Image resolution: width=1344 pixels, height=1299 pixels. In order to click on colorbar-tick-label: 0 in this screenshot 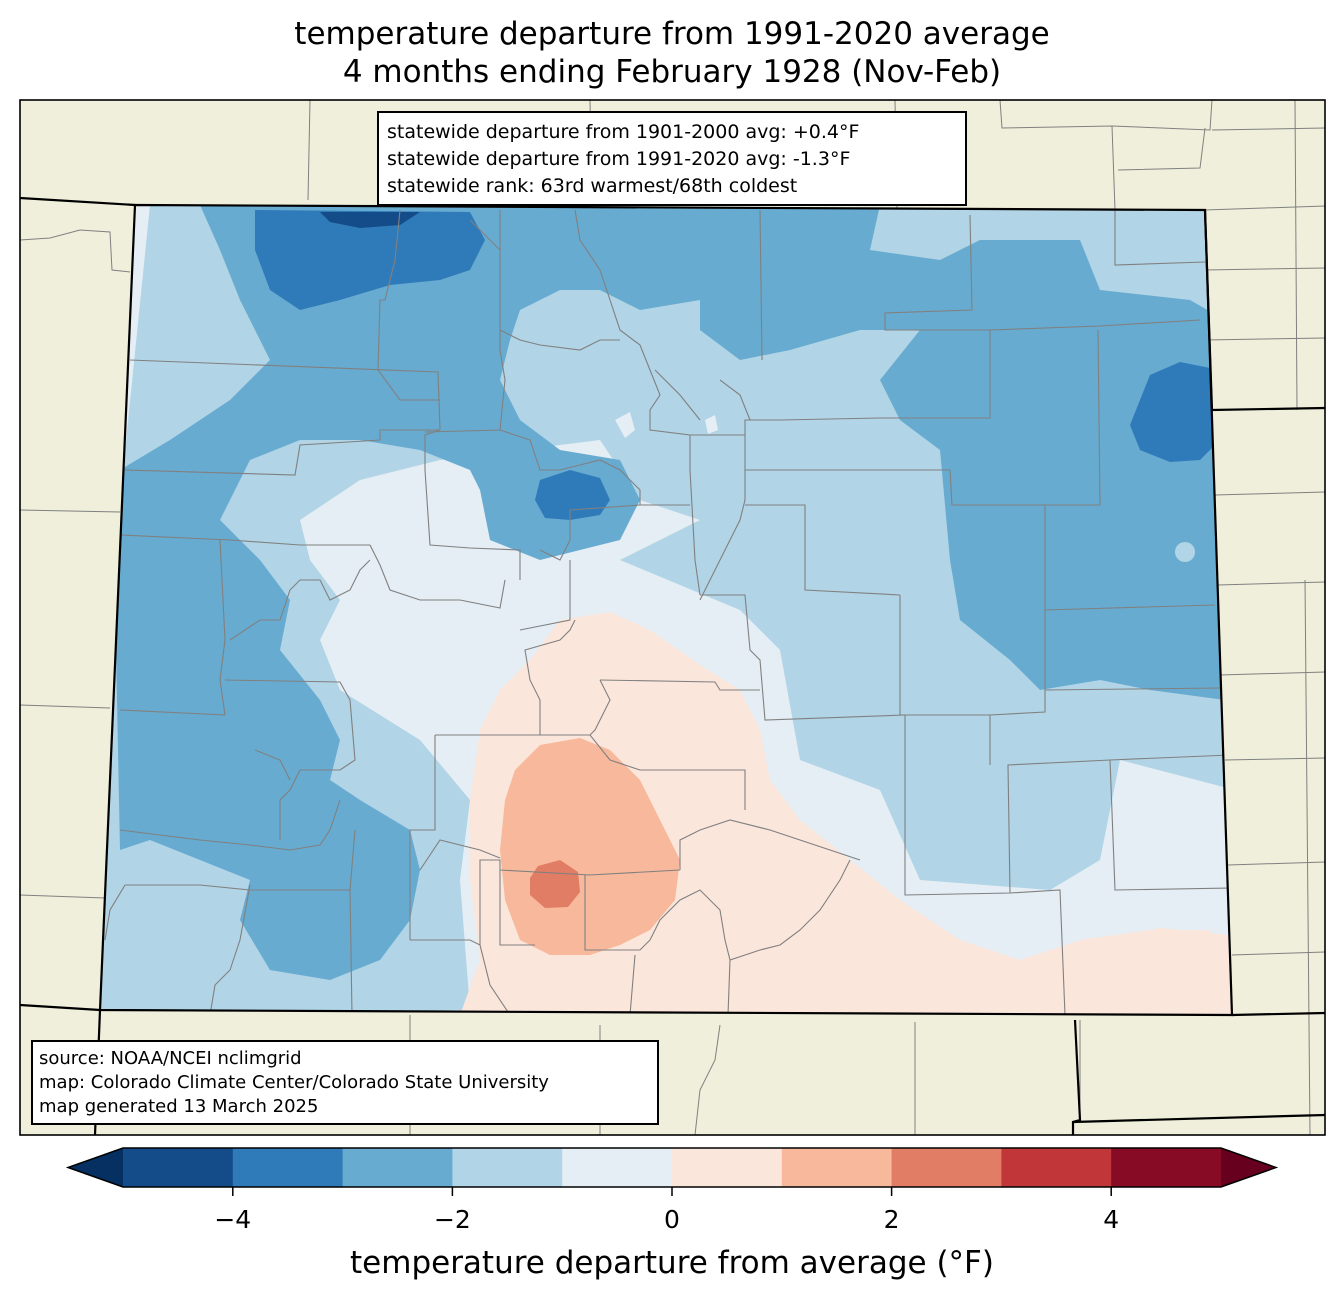, I will do `click(672, 1219)`.